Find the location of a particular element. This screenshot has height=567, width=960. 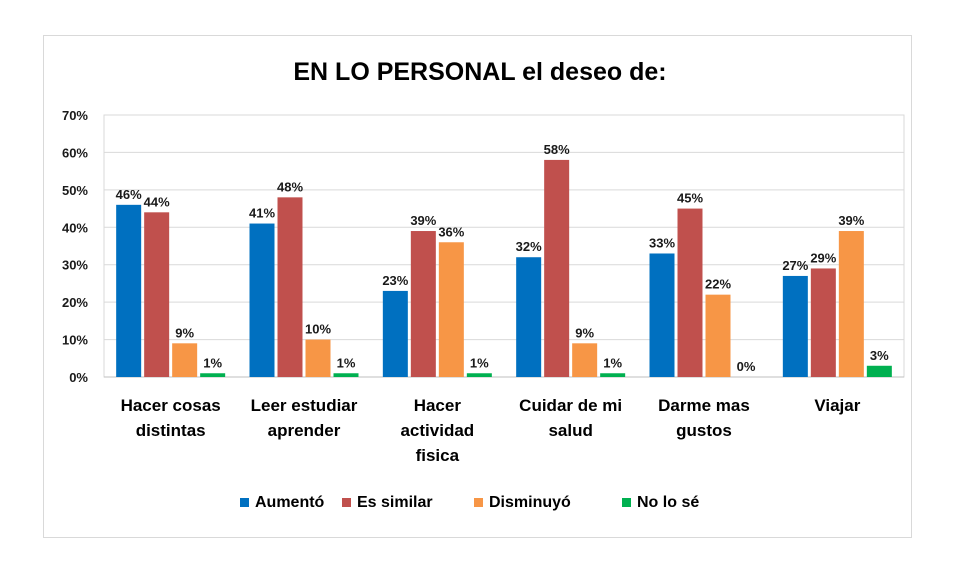

legend-label: Aumentó is located at coordinates (290, 502).